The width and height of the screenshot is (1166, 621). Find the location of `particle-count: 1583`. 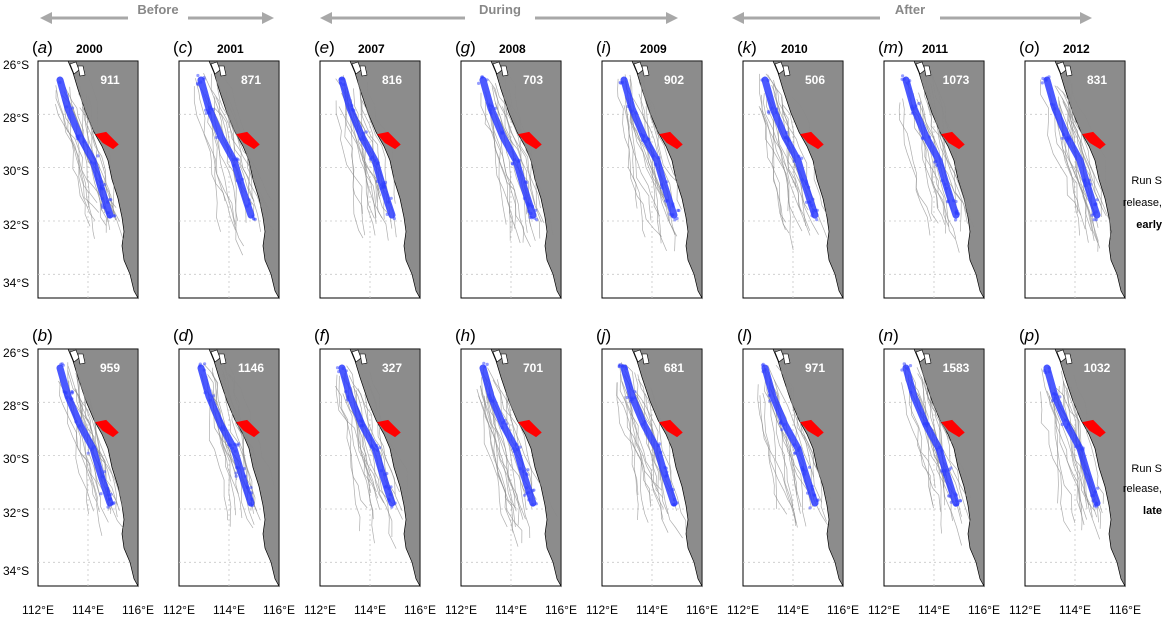

particle-count: 1583 is located at coordinates (956, 368).